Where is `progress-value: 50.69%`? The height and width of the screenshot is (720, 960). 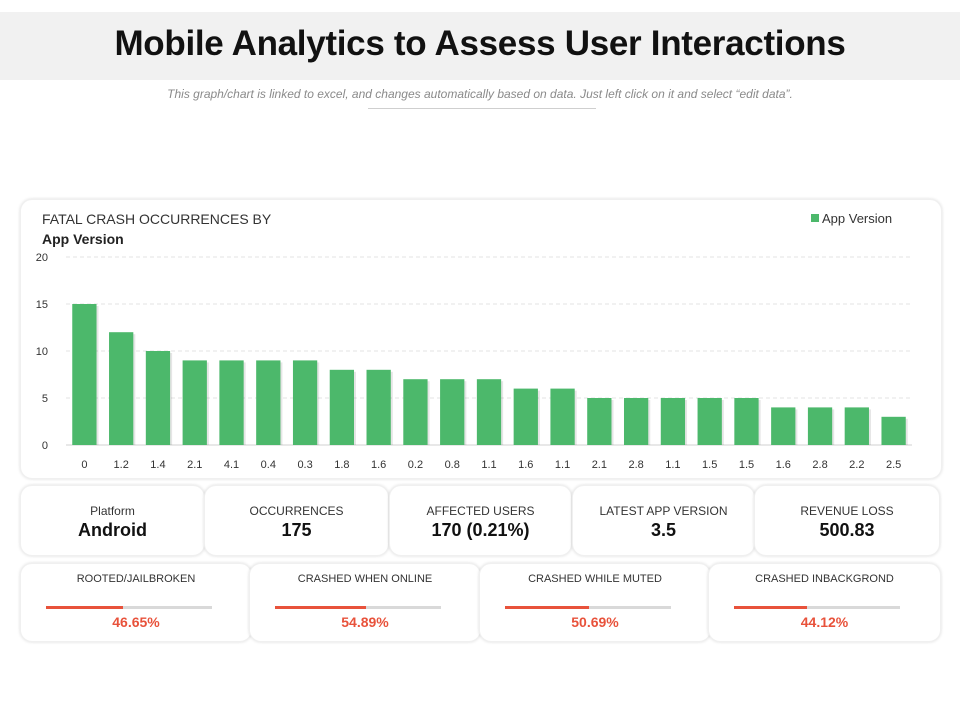 progress-value: 50.69% is located at coordinates (595, 622).